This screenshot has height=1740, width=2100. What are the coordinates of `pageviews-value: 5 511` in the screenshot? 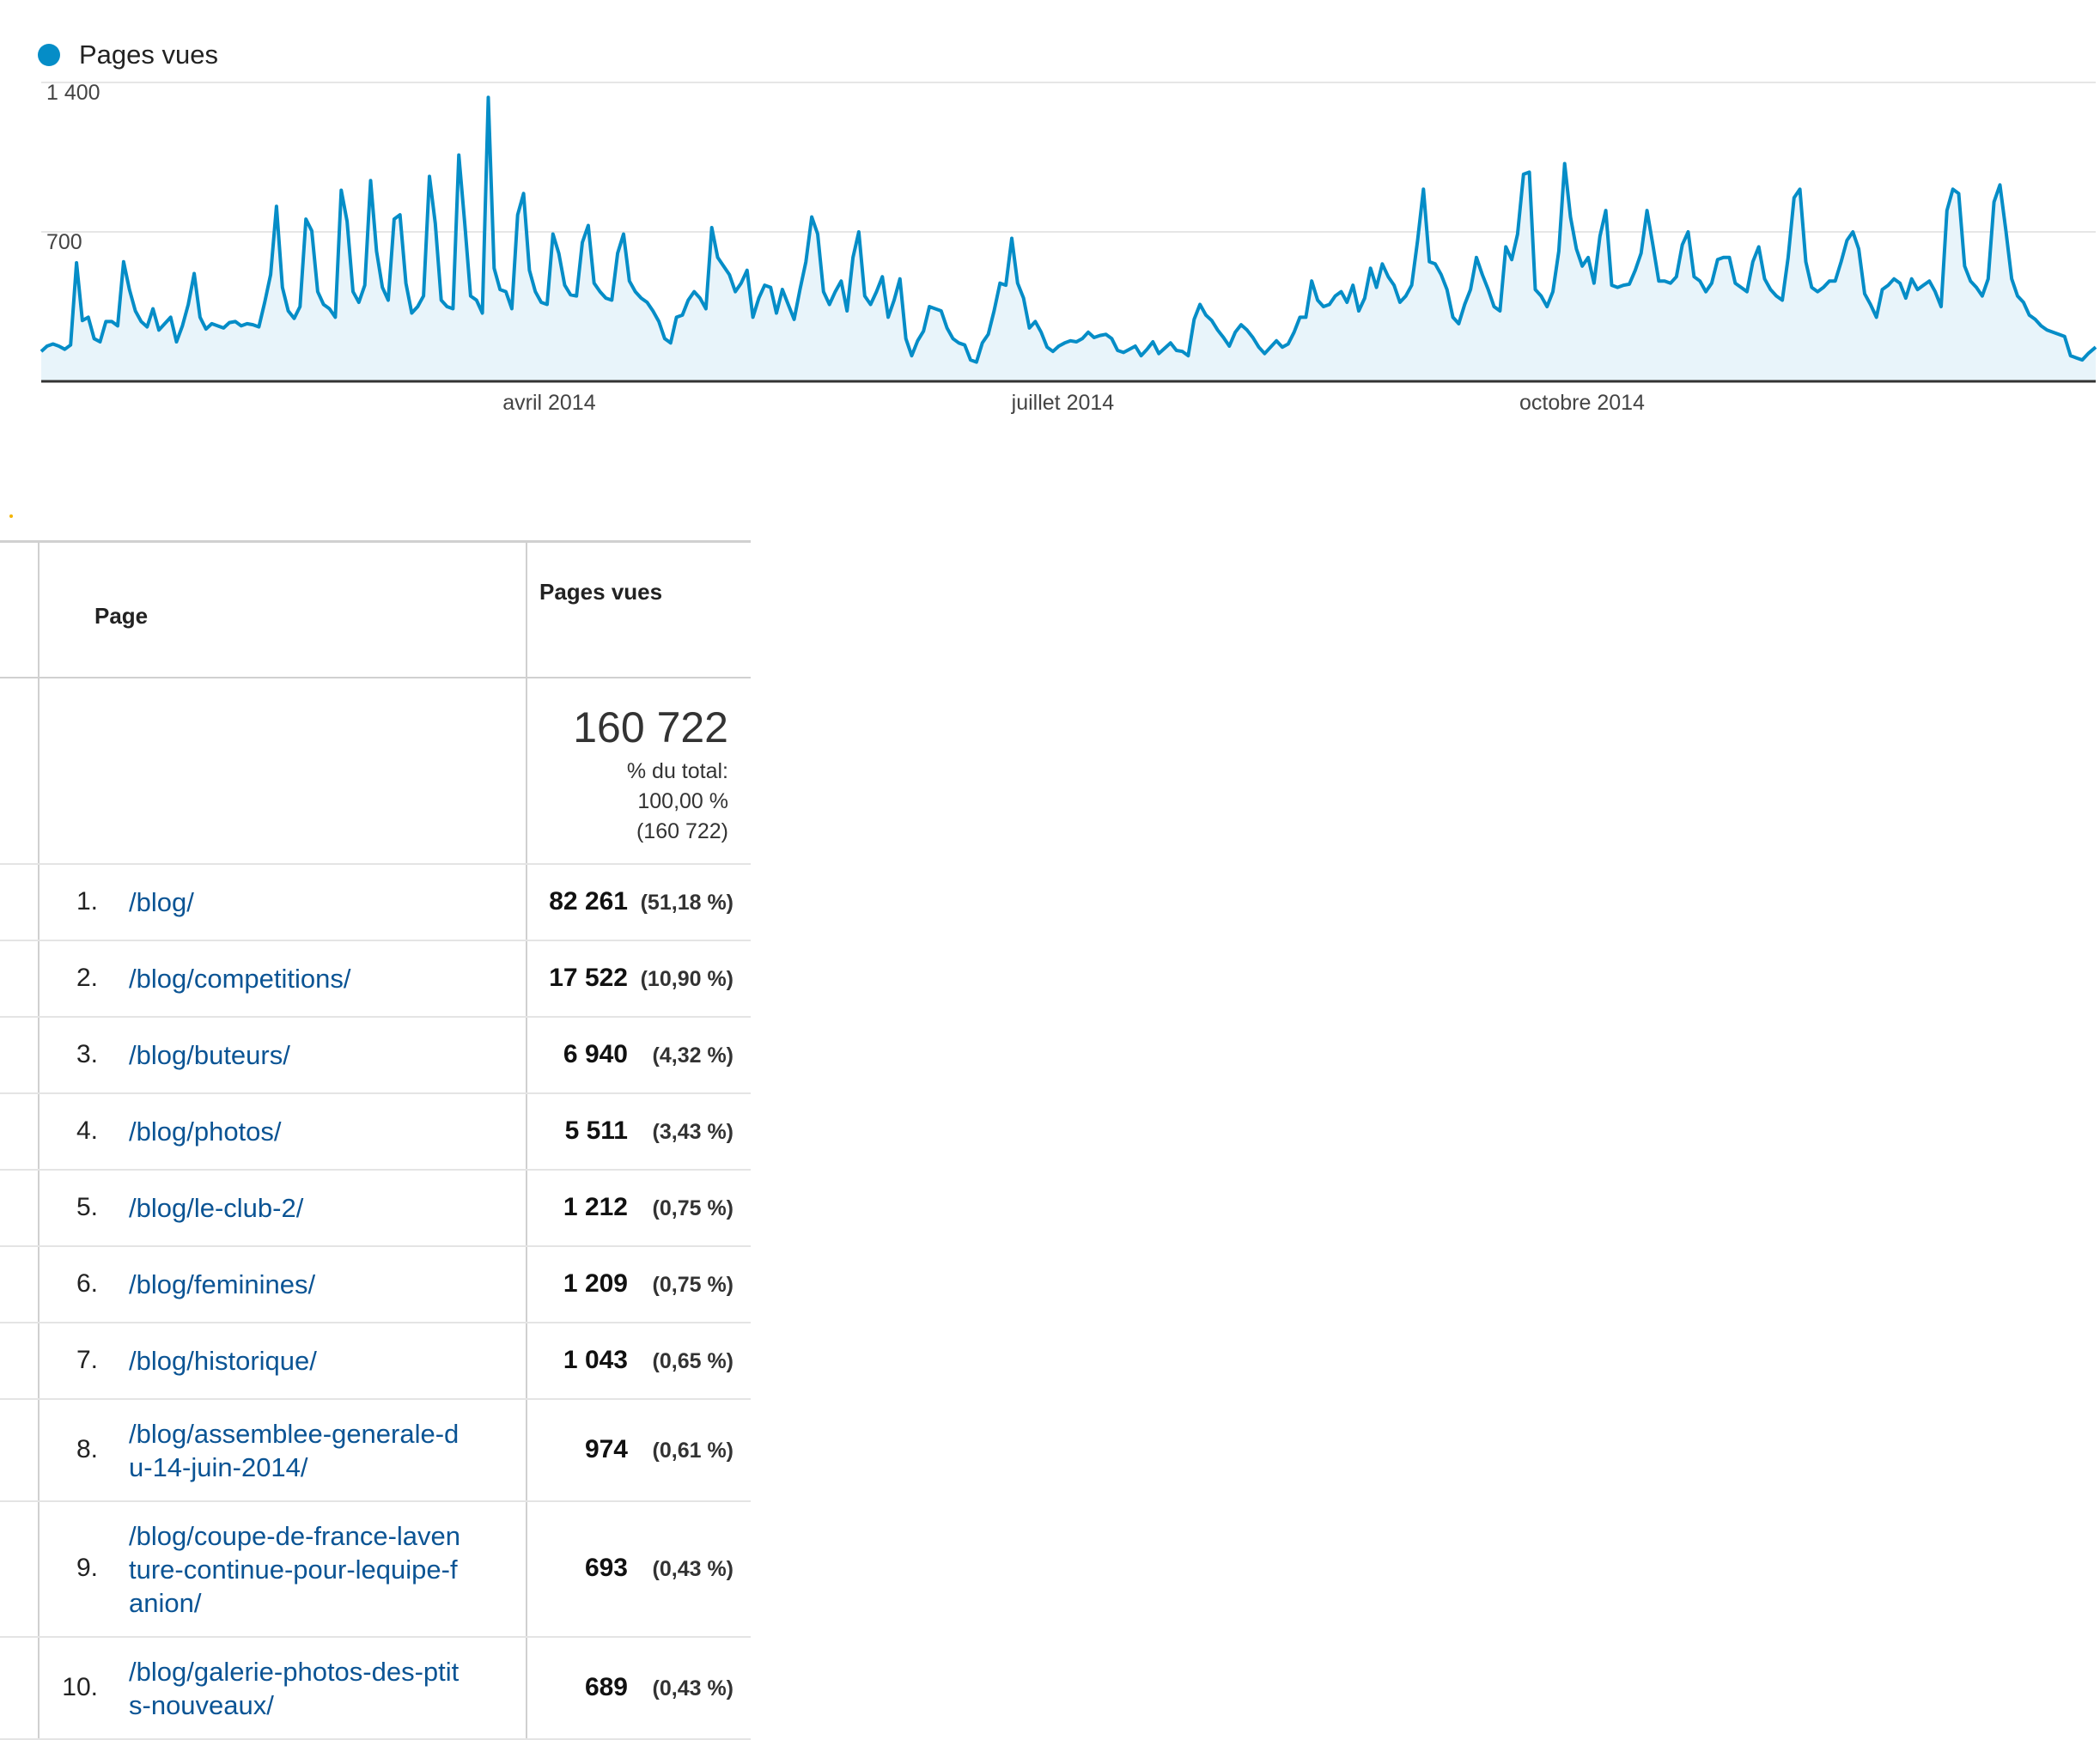 It's located at (596, 1130).